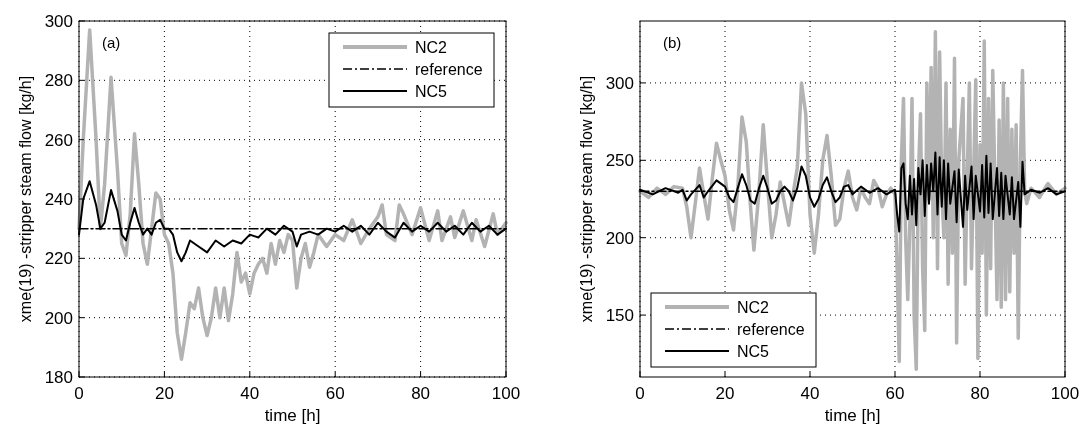  What do you see at coordinates (672, 42) in the screenshot?
I see `annotation: (b)` at bounding box center [672, 42].